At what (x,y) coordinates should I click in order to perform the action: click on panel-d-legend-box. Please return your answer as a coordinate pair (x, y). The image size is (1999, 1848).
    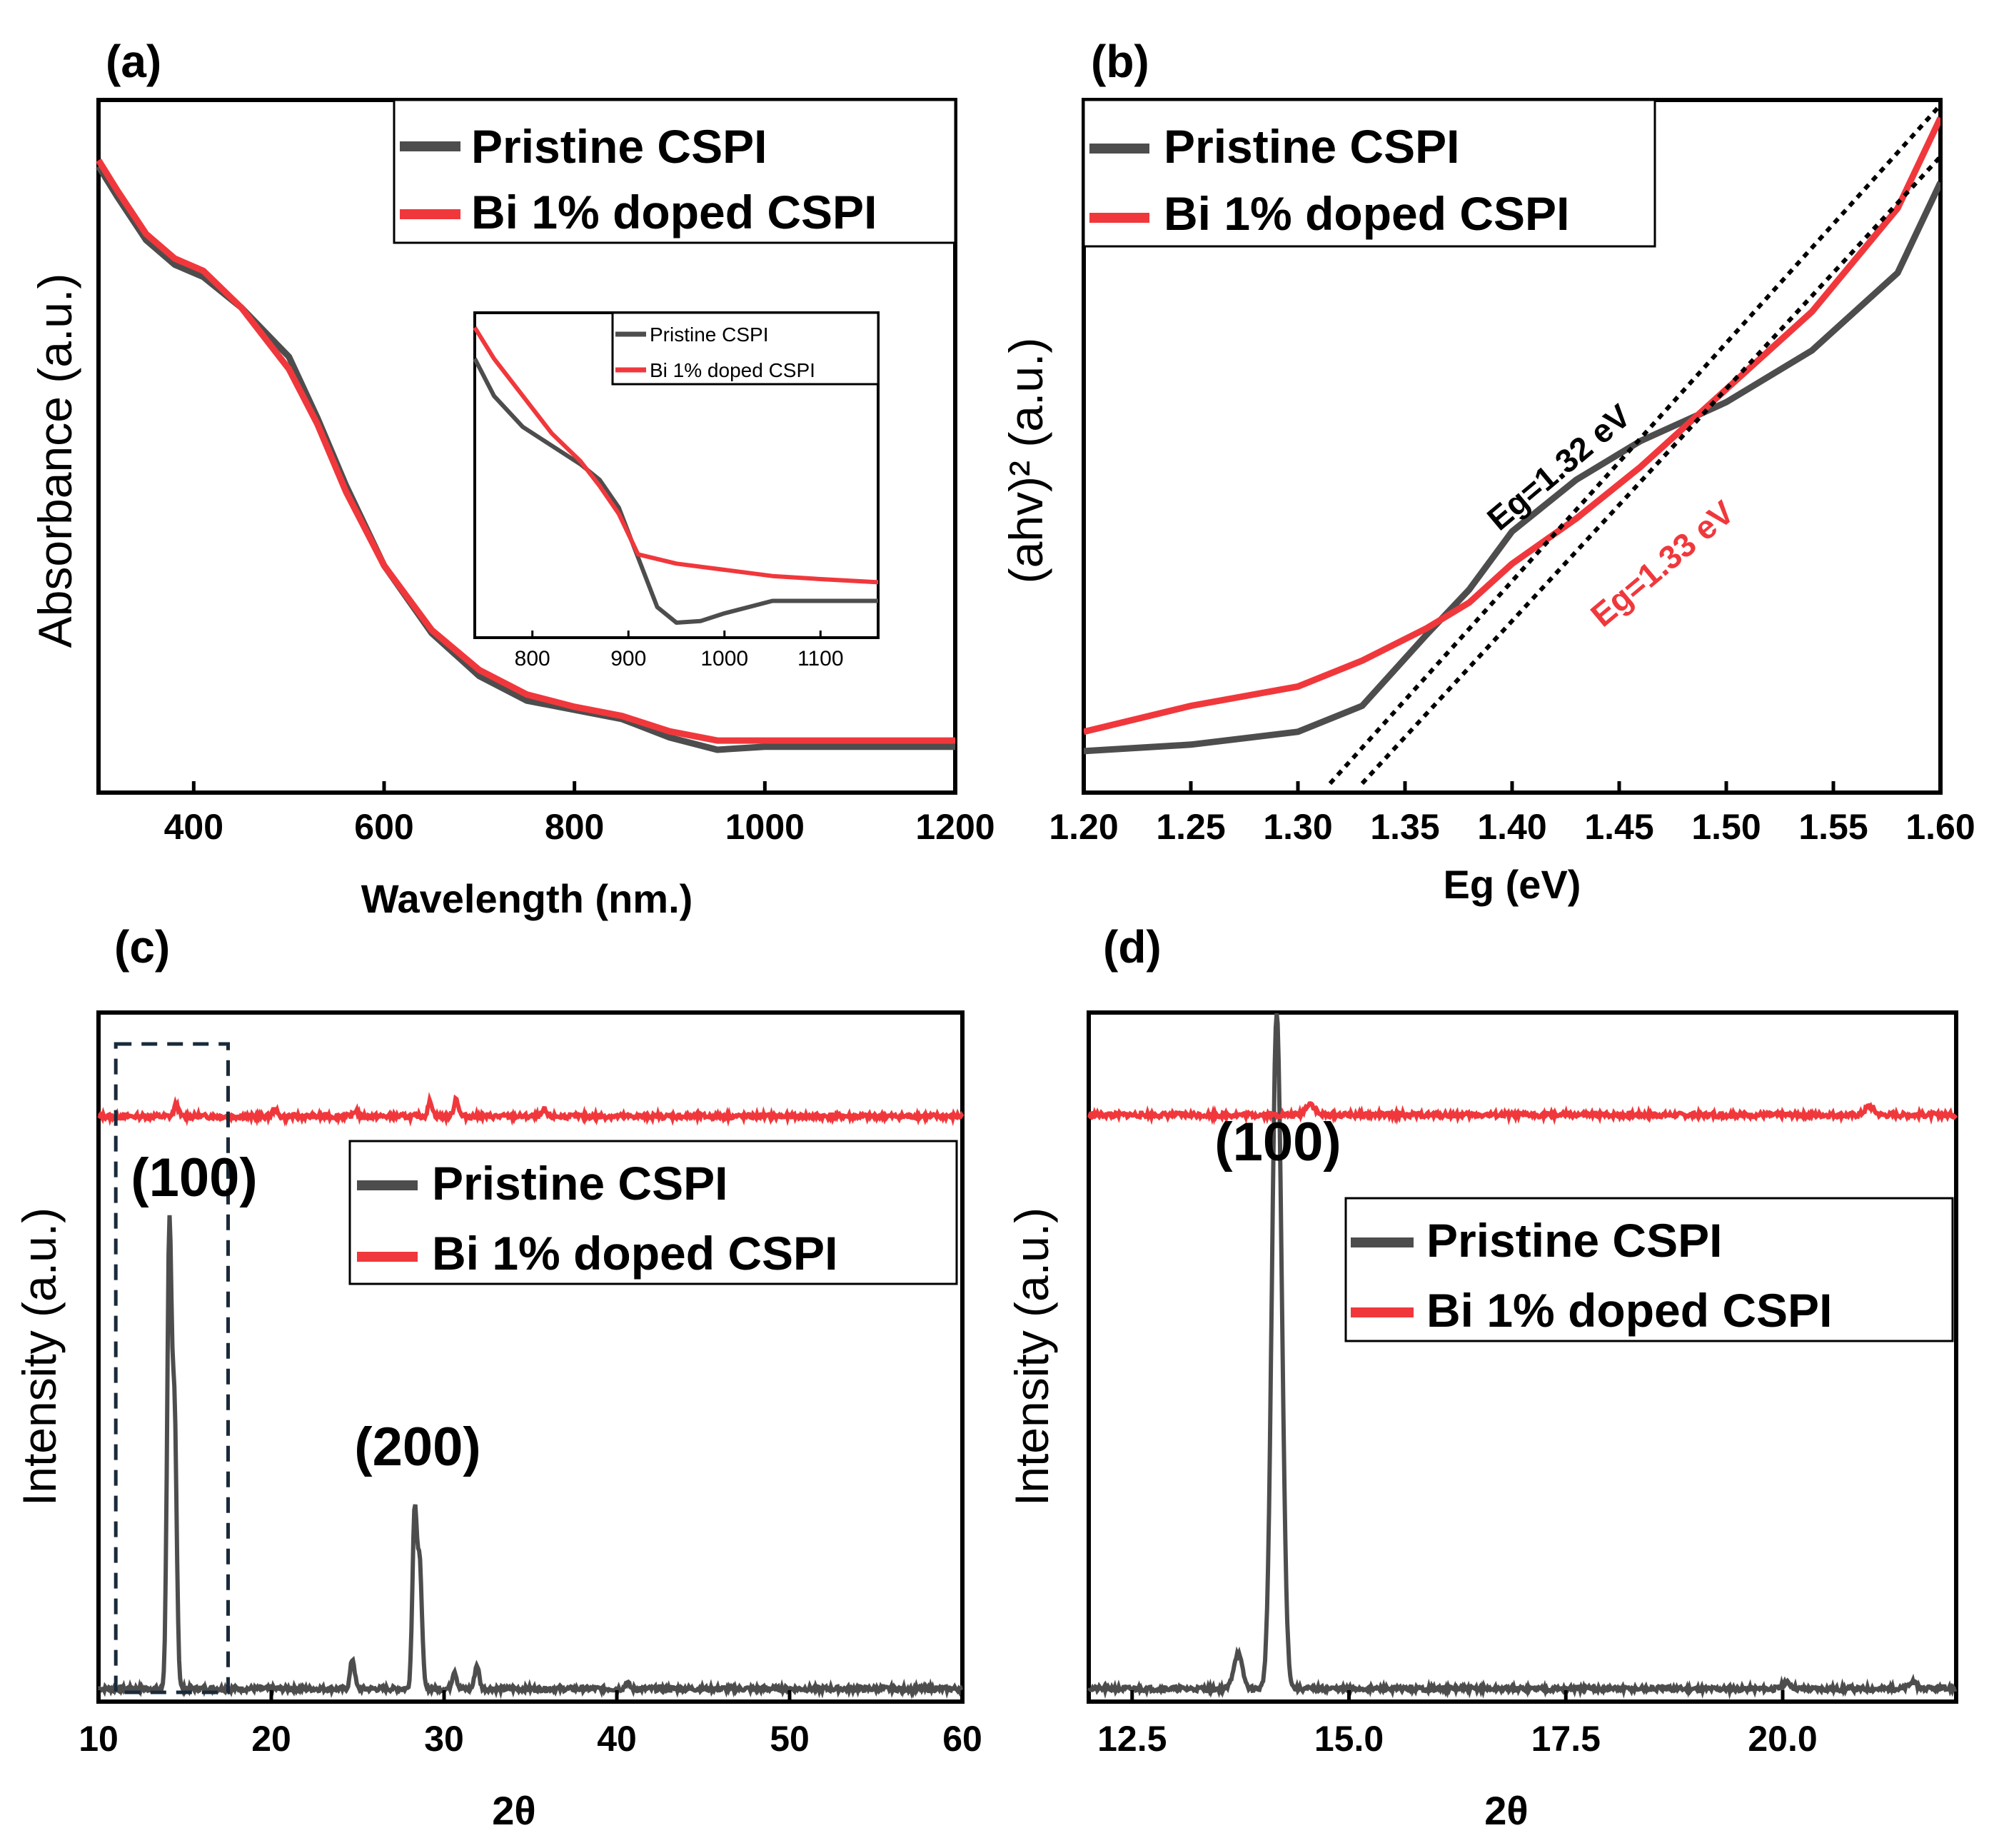
    Looking at the image, I should click on (1649, 1269).